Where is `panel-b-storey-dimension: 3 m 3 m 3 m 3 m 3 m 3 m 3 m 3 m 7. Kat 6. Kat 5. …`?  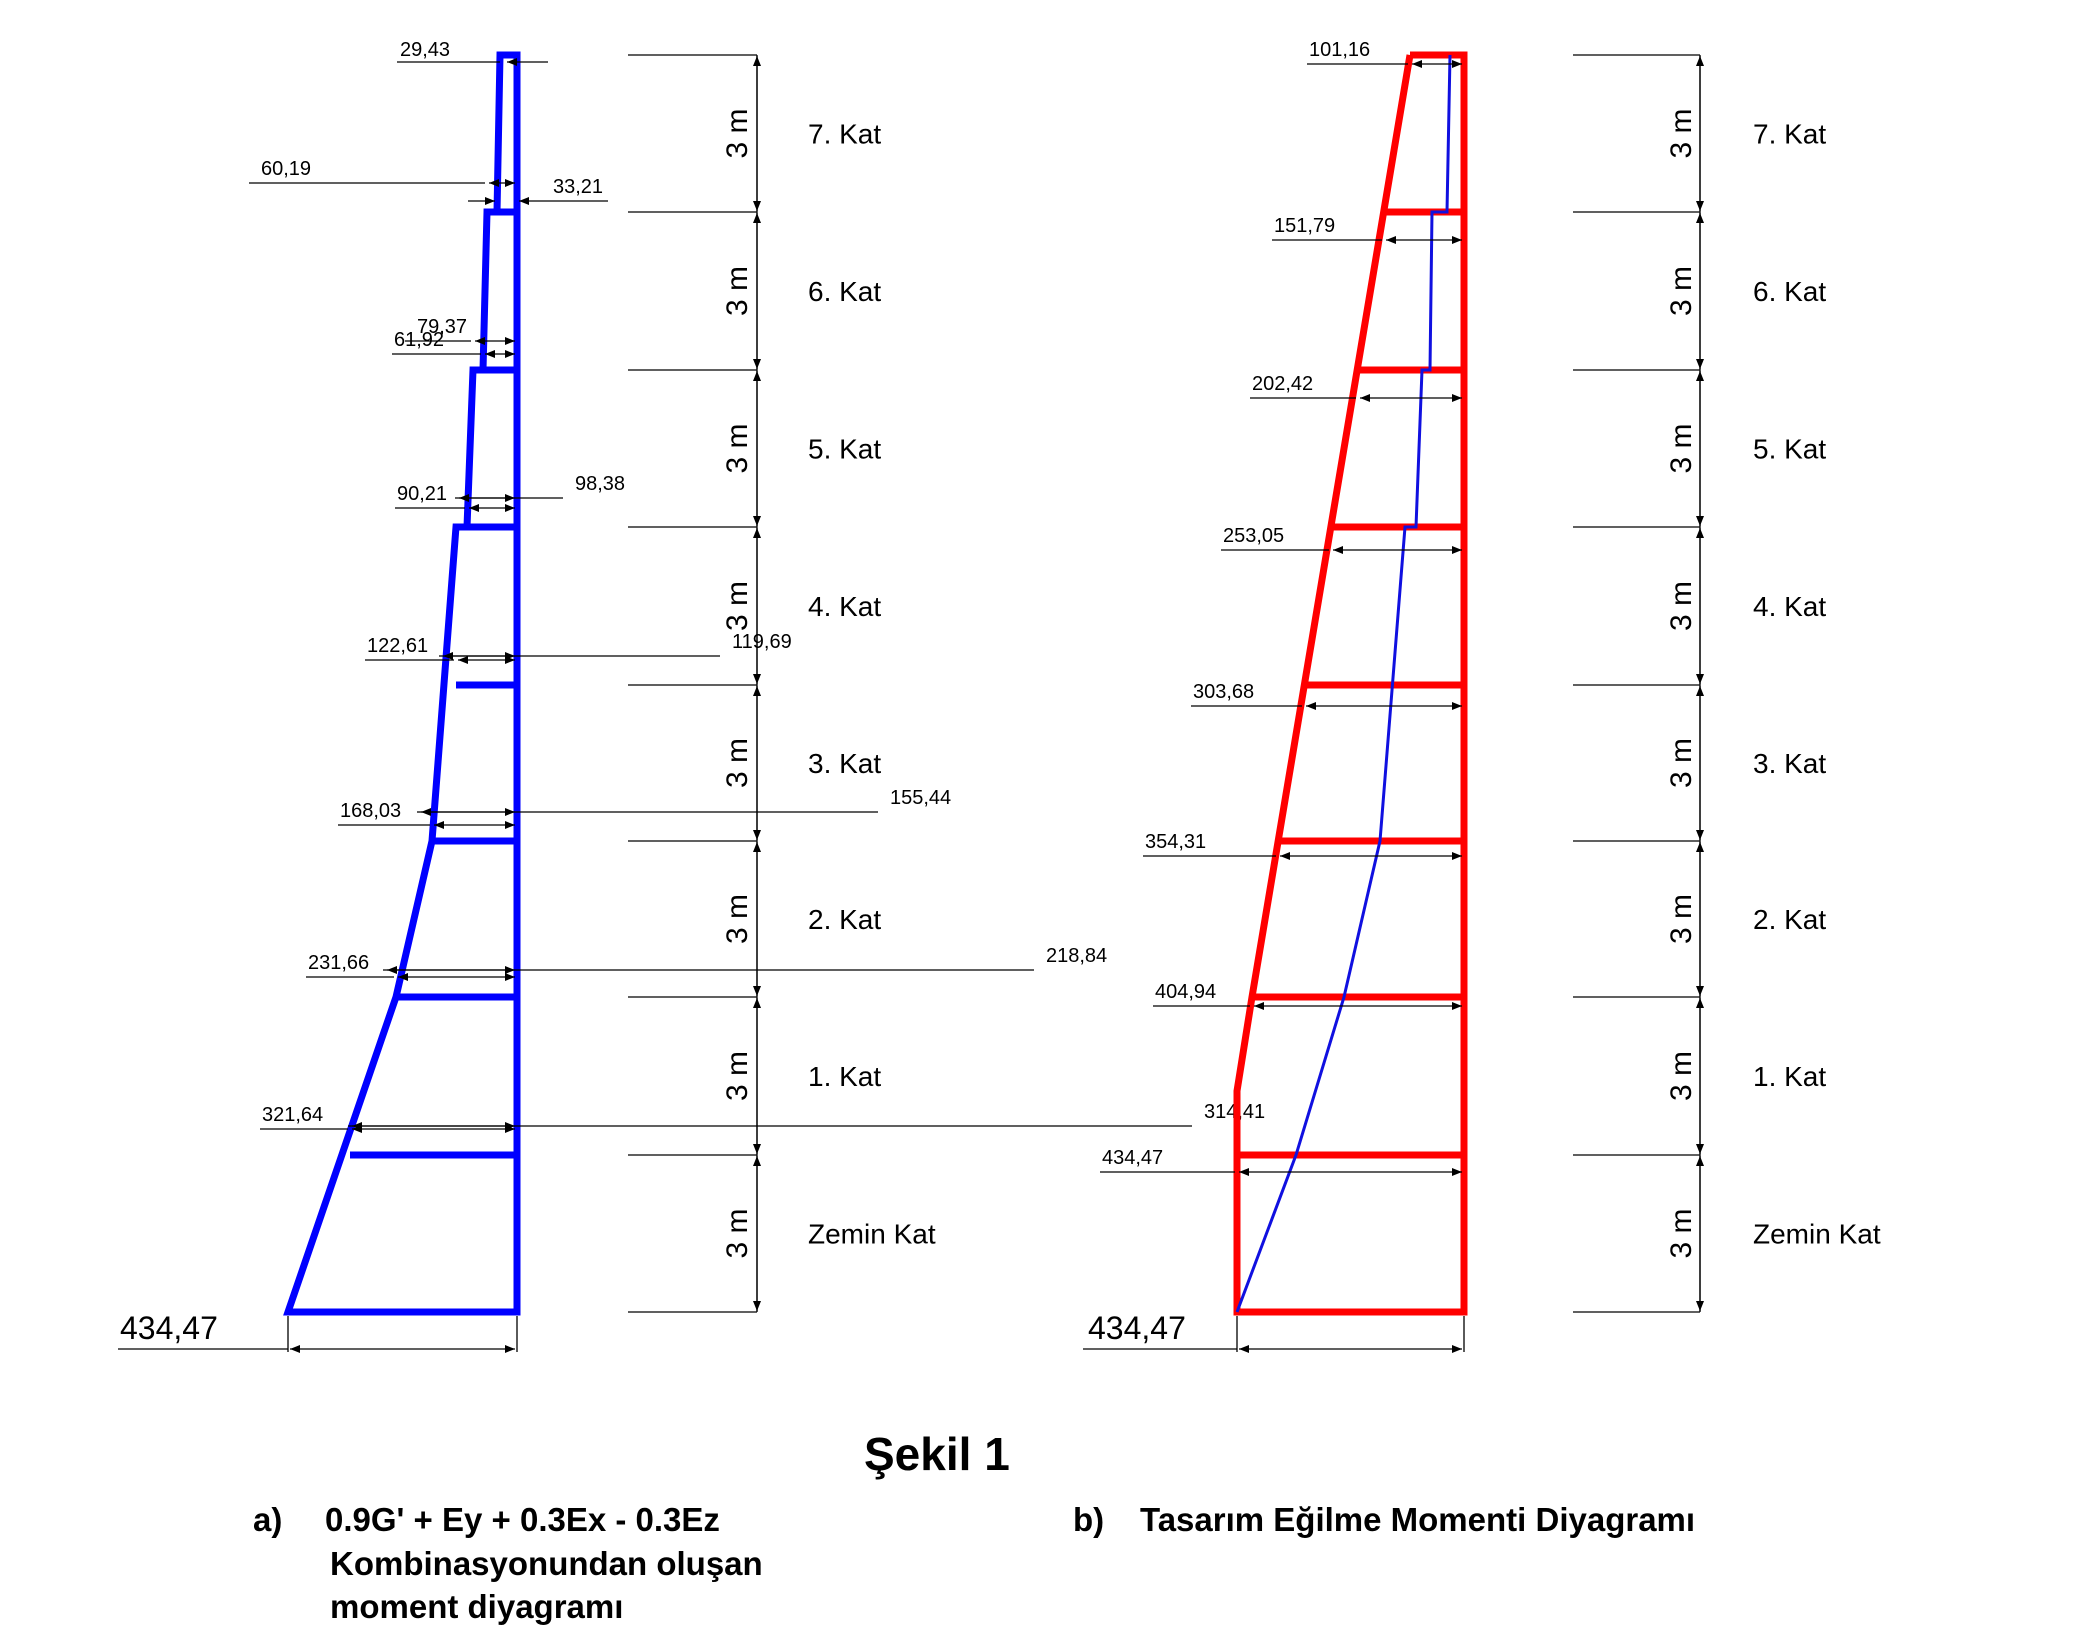
panel-b-storey-dimension: 3 m 3 m 3 m 3 m 3 m 3 m 3 m 3 m 7. Kat 6. Kat 5. … is located at coordinates (1727, 683).